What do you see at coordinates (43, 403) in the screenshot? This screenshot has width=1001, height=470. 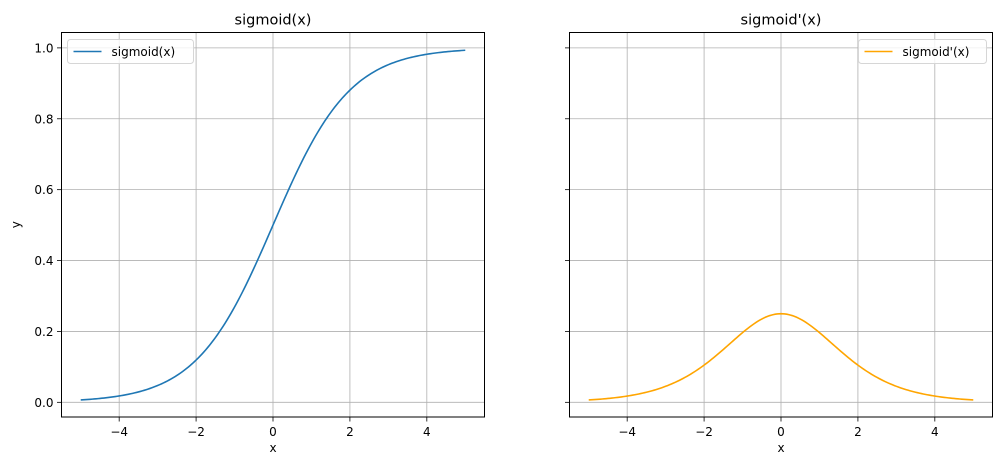 I see `y-tick-label: 0.0` at bounding box center [43, 403].